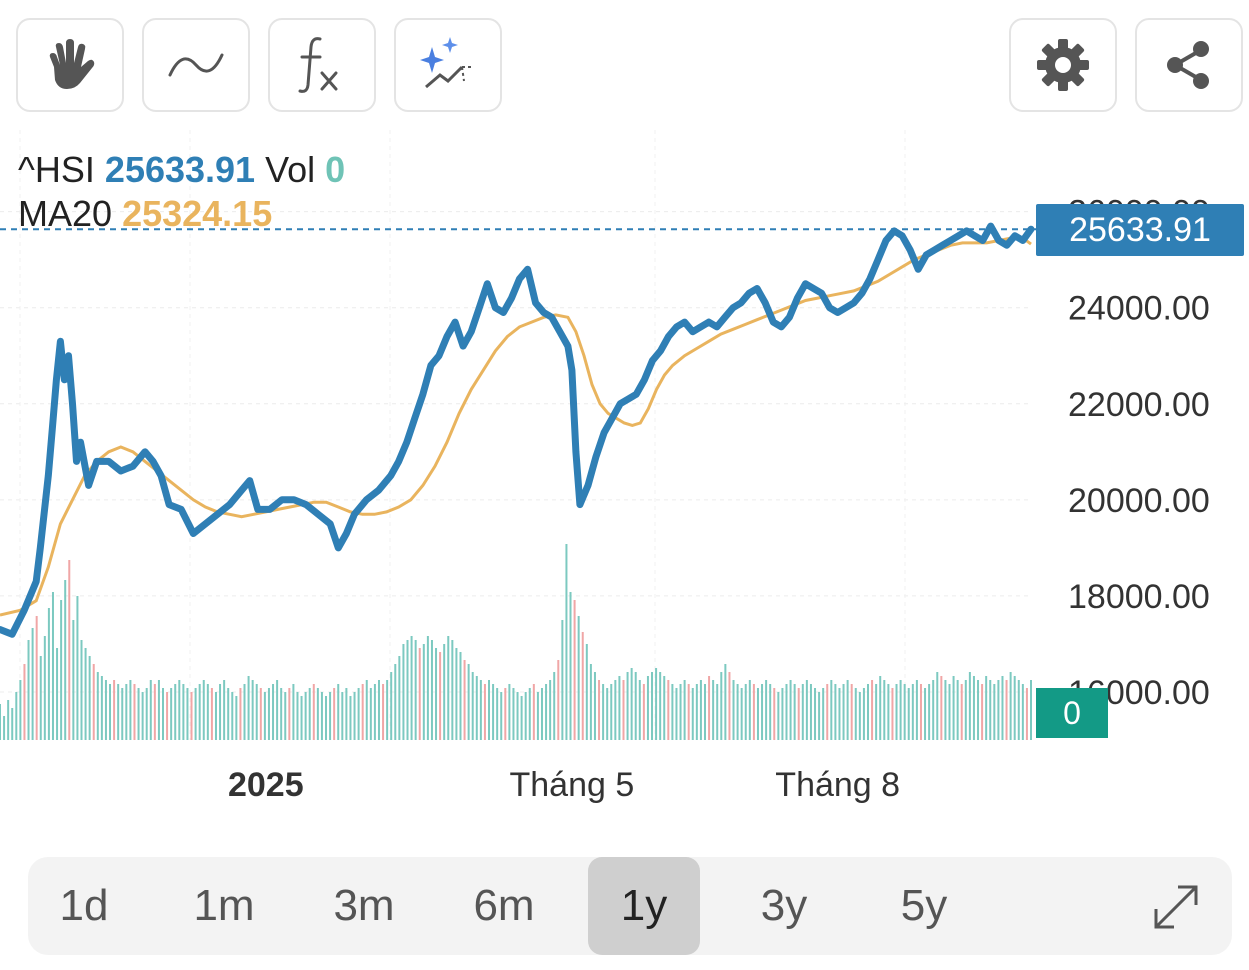 The image size is (1249, 970). What do you see at coordinates (1063, 65) in the screenshot?
I see `settings-button` at bounding box center [1063, 65].